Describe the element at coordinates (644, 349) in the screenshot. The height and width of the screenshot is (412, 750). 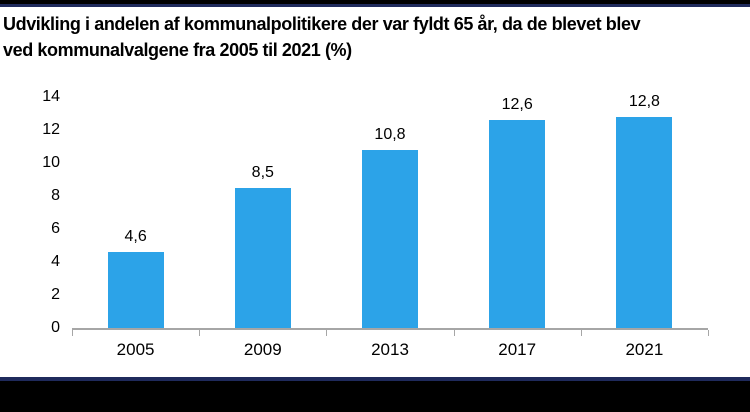
I see `x-axis-category-label-2021: 2021` at that location.